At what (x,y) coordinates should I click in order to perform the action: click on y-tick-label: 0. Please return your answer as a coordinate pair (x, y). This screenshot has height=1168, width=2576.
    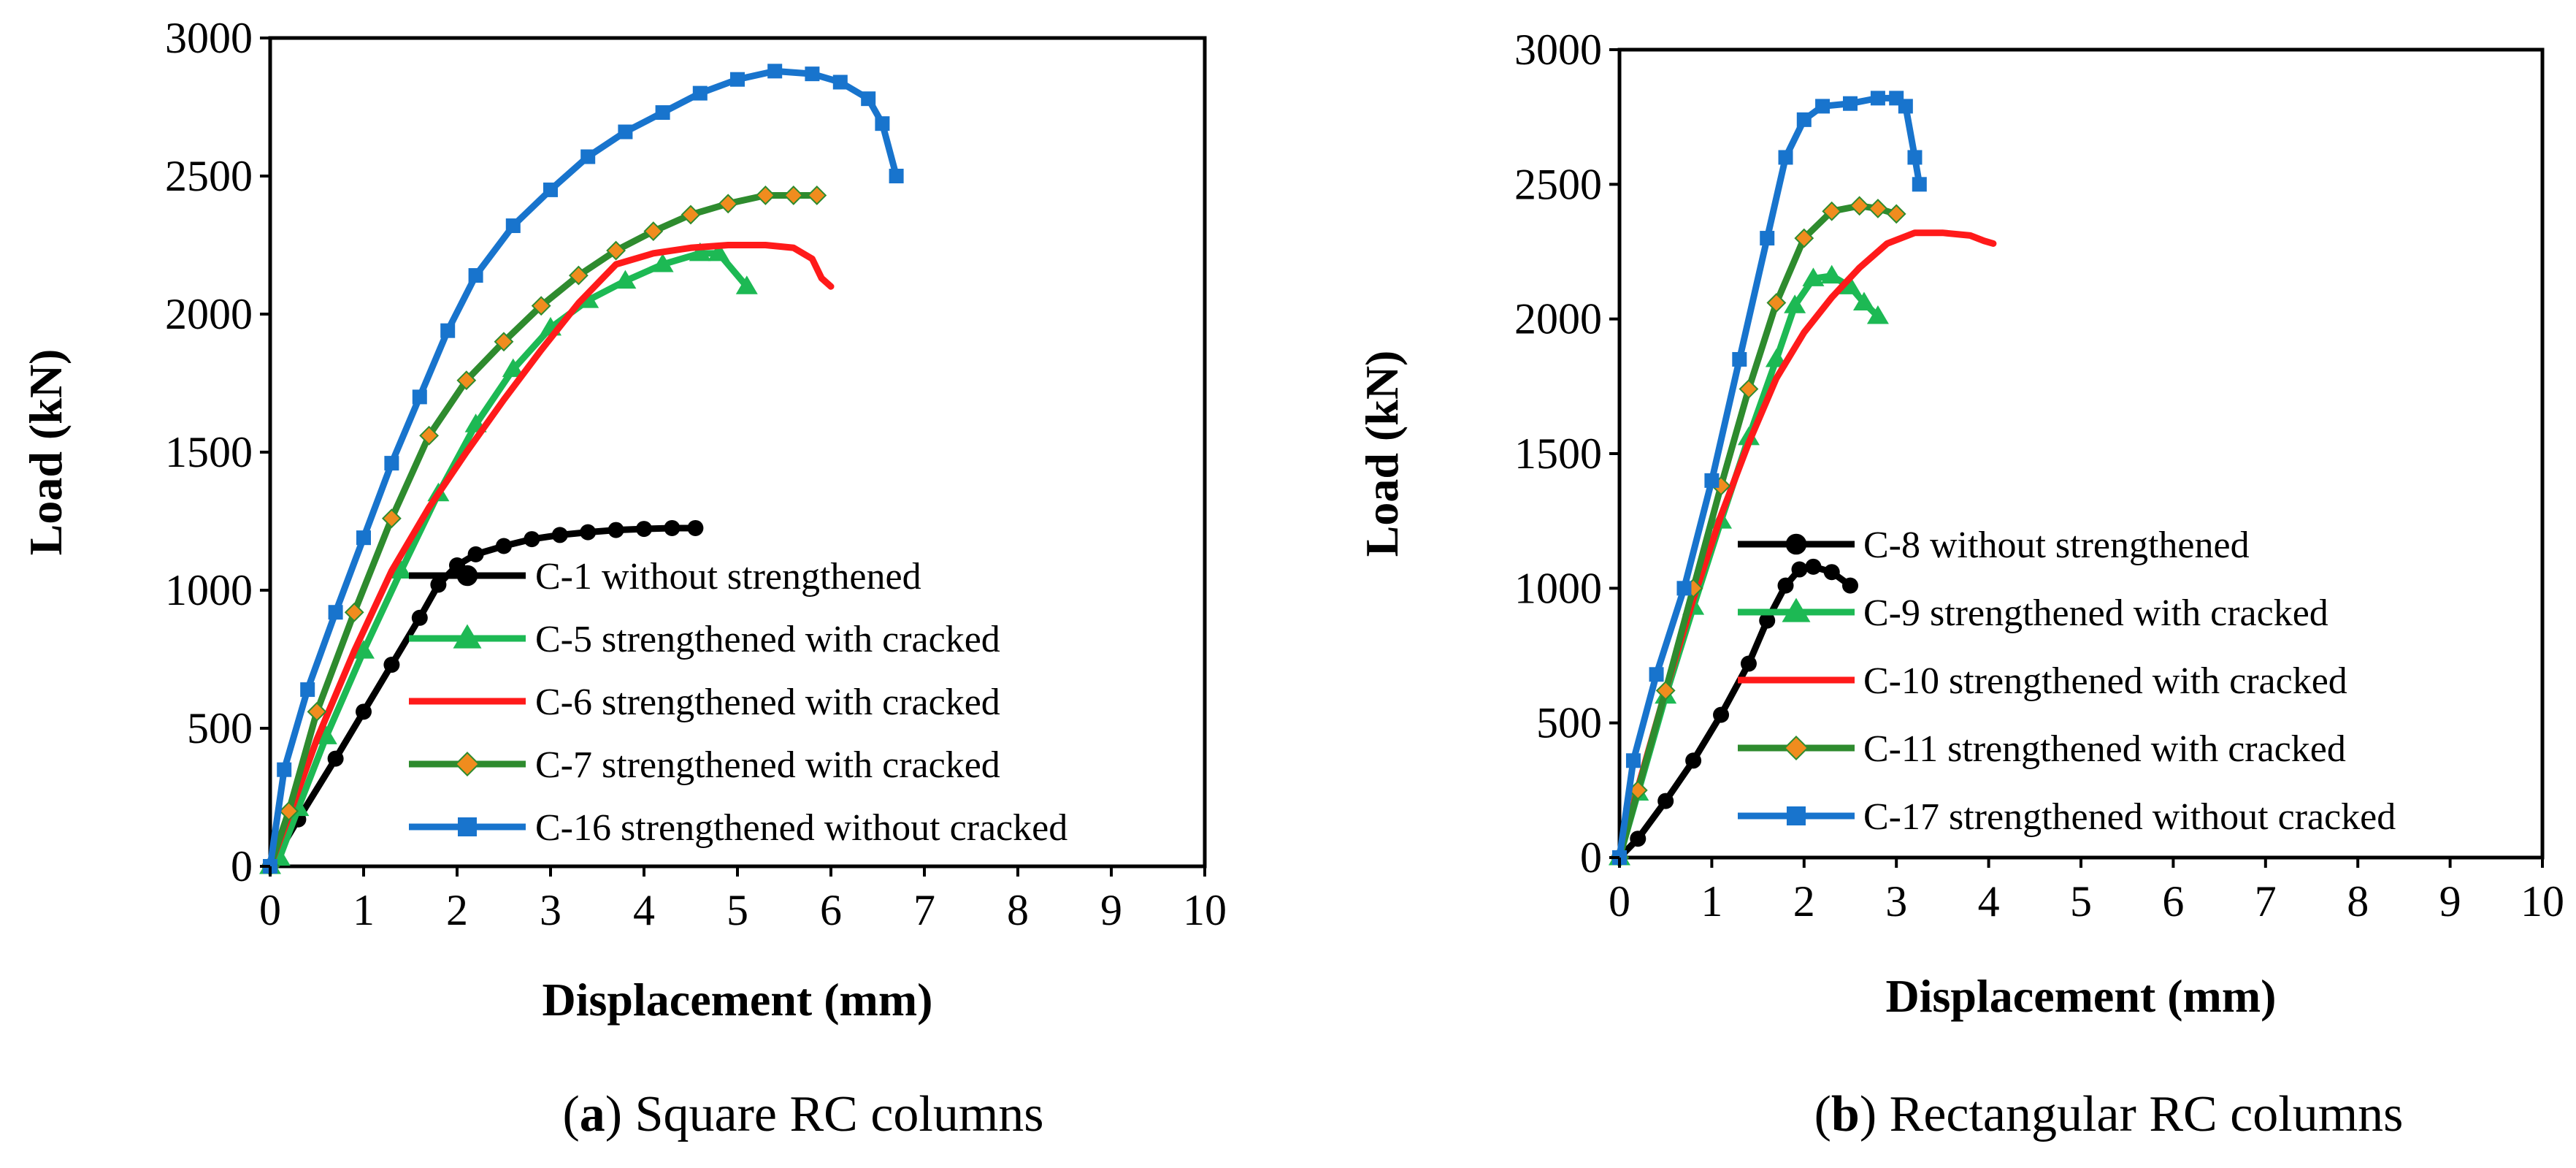
    Looking at the image, I should click on (1591, 857).